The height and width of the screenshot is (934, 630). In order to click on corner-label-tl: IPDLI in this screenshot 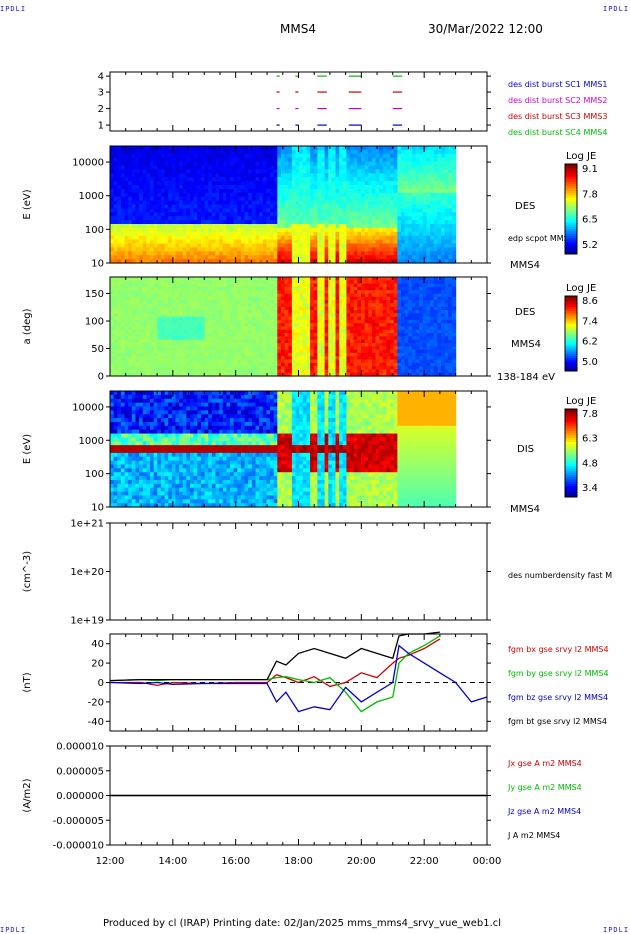, I will do `click(13, 9)`.